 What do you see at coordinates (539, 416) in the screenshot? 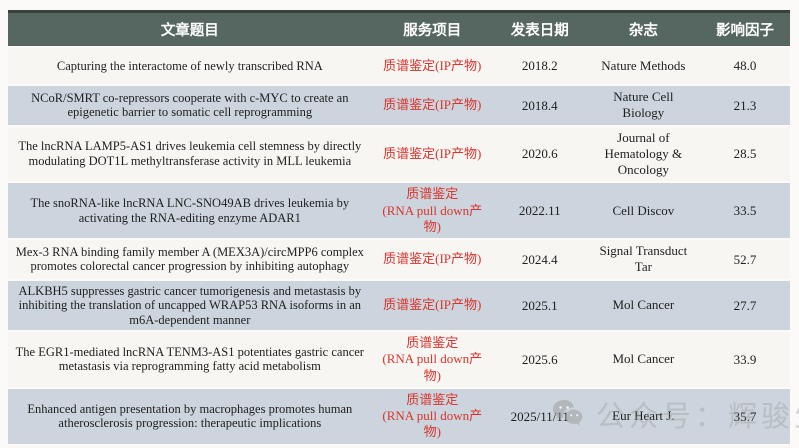
I see `publish-date-cell: 2025/11/11` at bounding box center [539, 416].